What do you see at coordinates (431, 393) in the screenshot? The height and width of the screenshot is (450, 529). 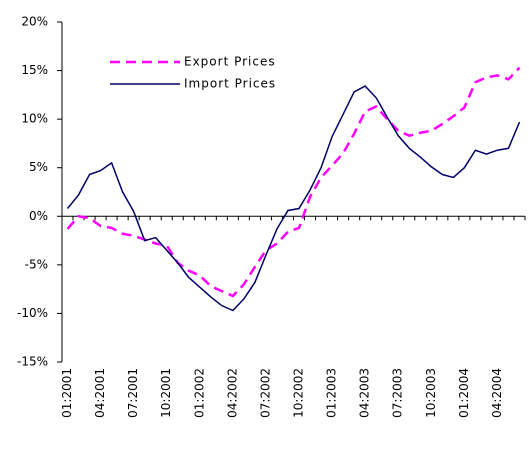 I see `x-tick-label: 10:2003` at bounding box center [431, 393].